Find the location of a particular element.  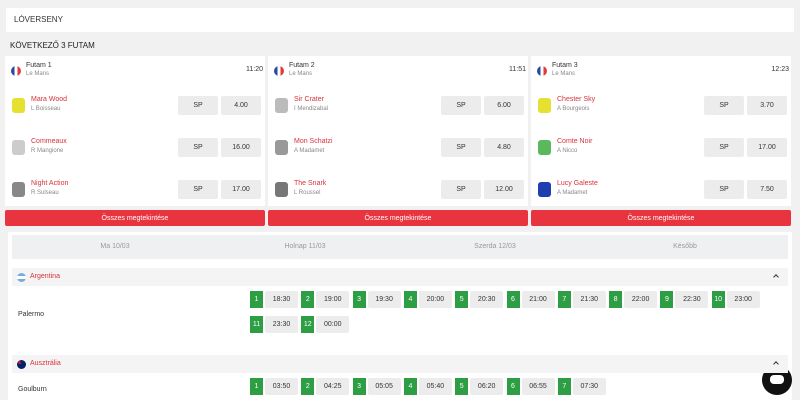

country-name: Argentina is located at coordinates (45, 276).